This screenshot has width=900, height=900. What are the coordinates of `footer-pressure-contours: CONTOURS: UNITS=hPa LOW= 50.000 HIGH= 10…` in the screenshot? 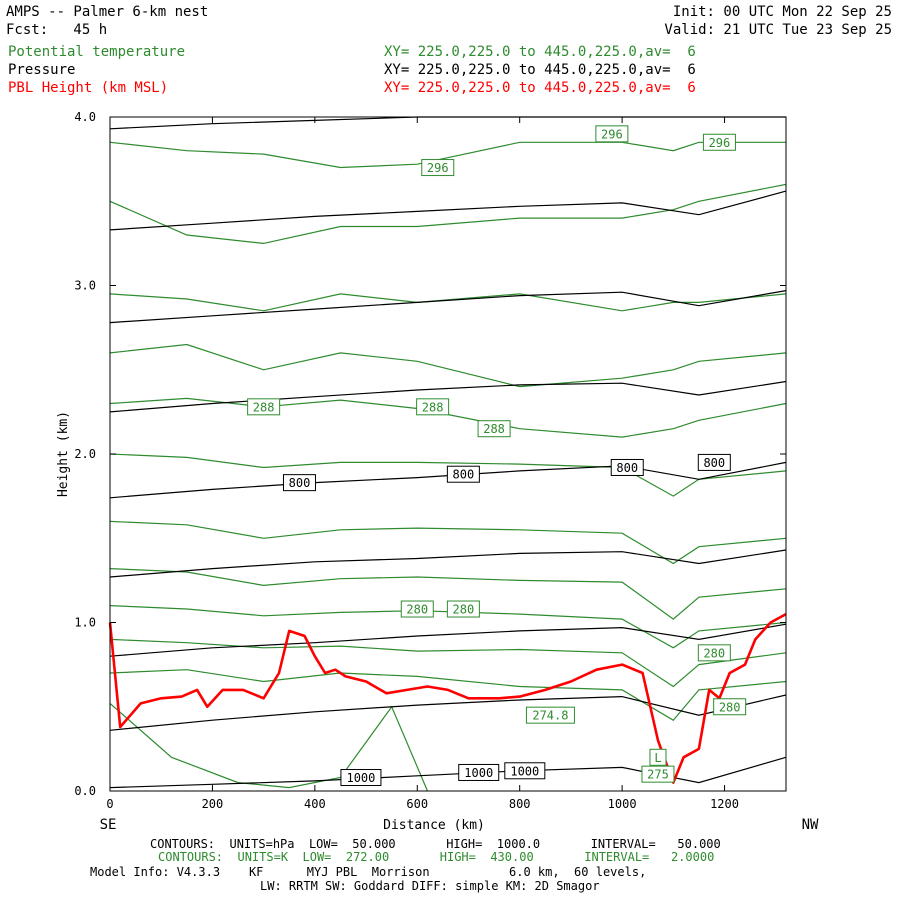 It's located at (435, 844).